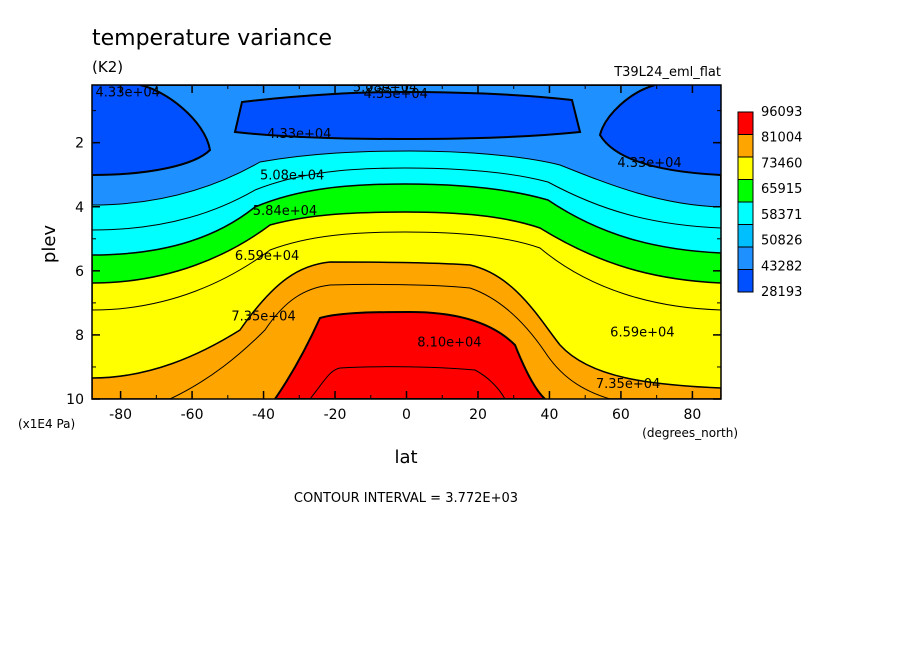  I want to click on colorbar-label: 50826, so click(781, 241).